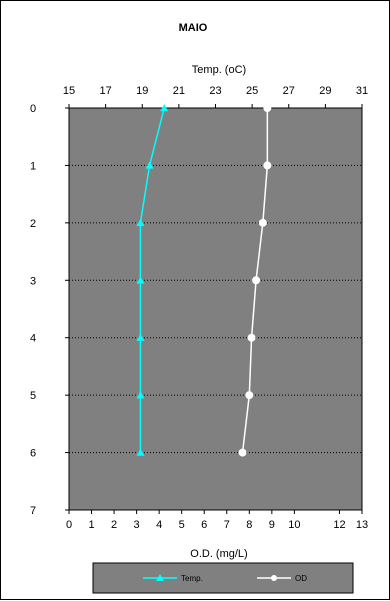 The width and height of the screenshot is (390, 601). I want to click on legend: Temp. OD, so click(223, 578).